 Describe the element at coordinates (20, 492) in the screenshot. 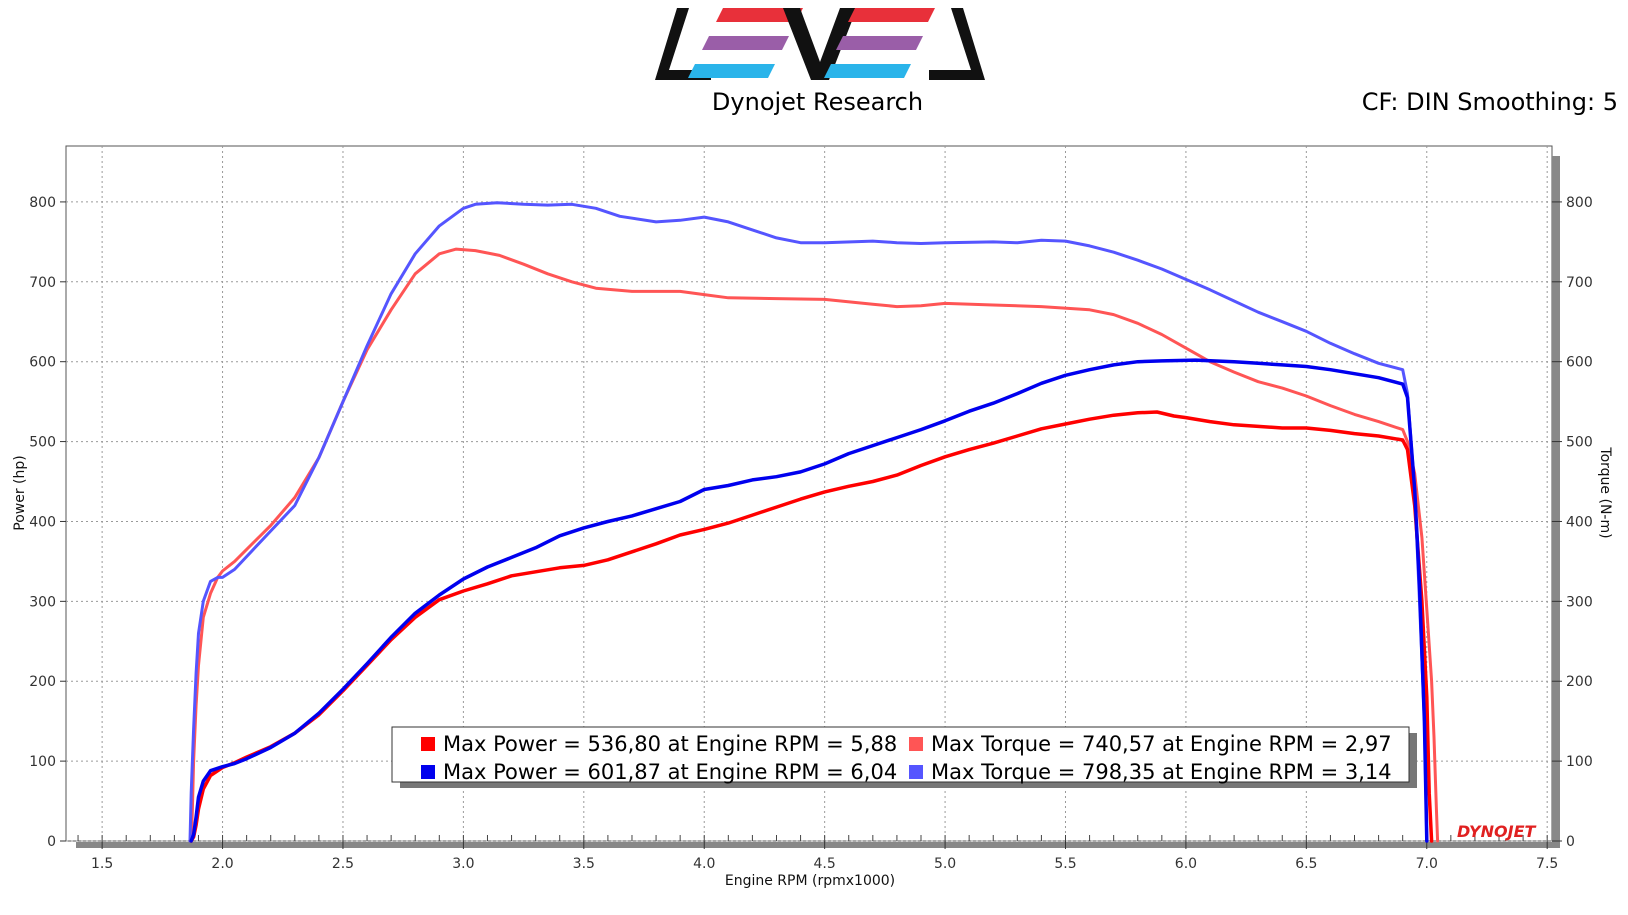

I see `y-axis-left-label: Power (hp)` at that location.